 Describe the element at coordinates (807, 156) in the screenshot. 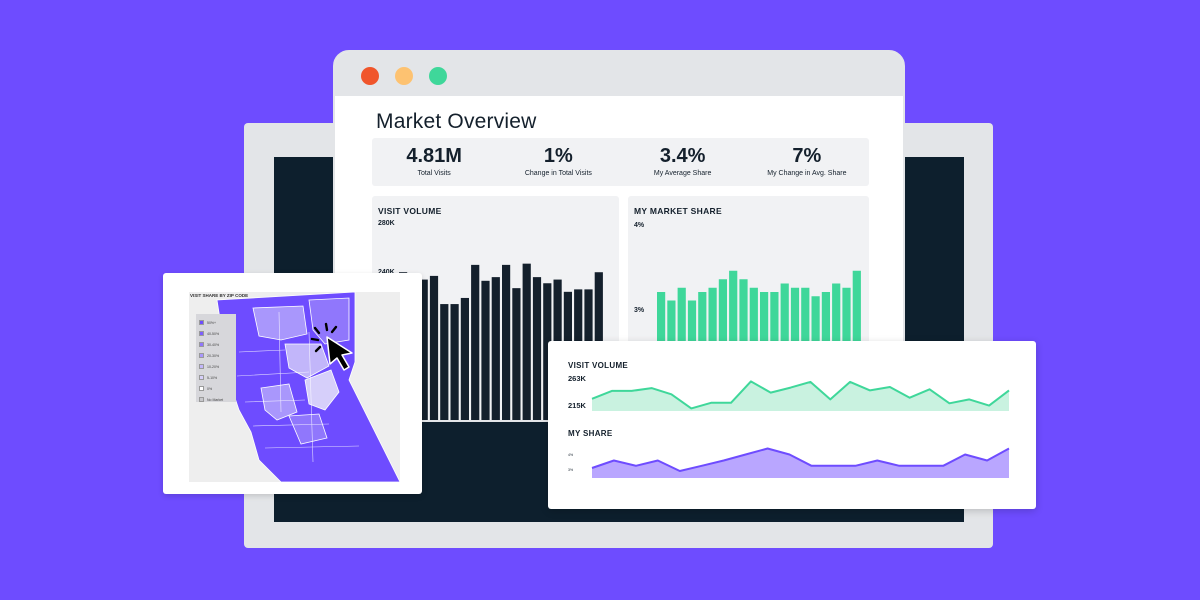

I see `kpi-value: 7%` at that location.